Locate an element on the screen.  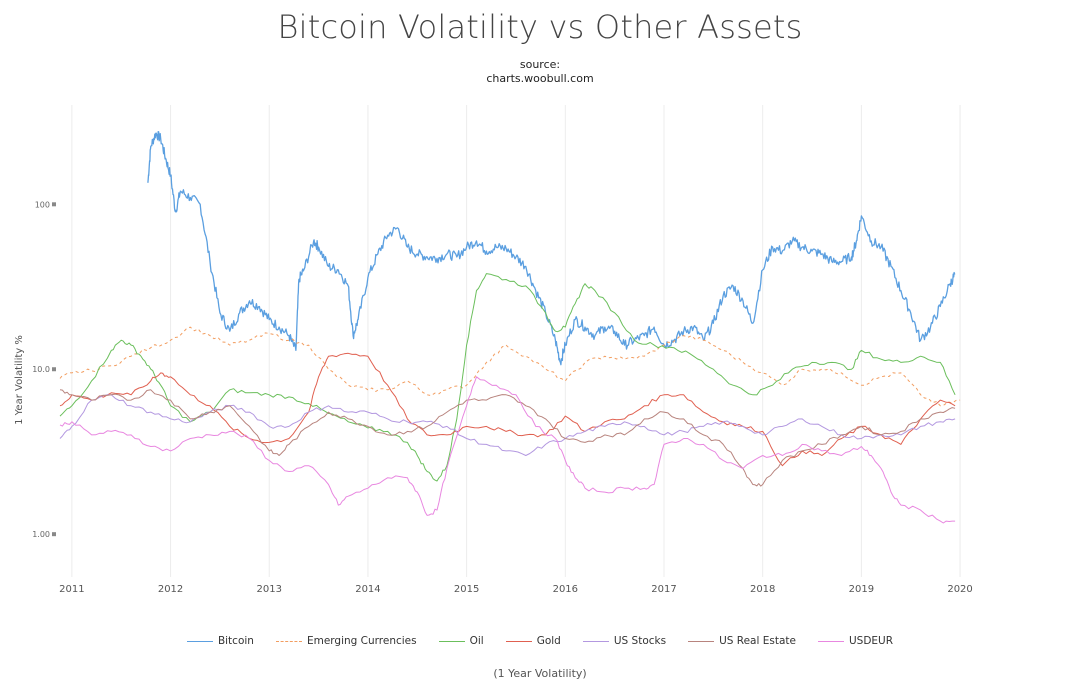
y-axis-label: 1 Year Volatility % is located at coordinates (19, 380).